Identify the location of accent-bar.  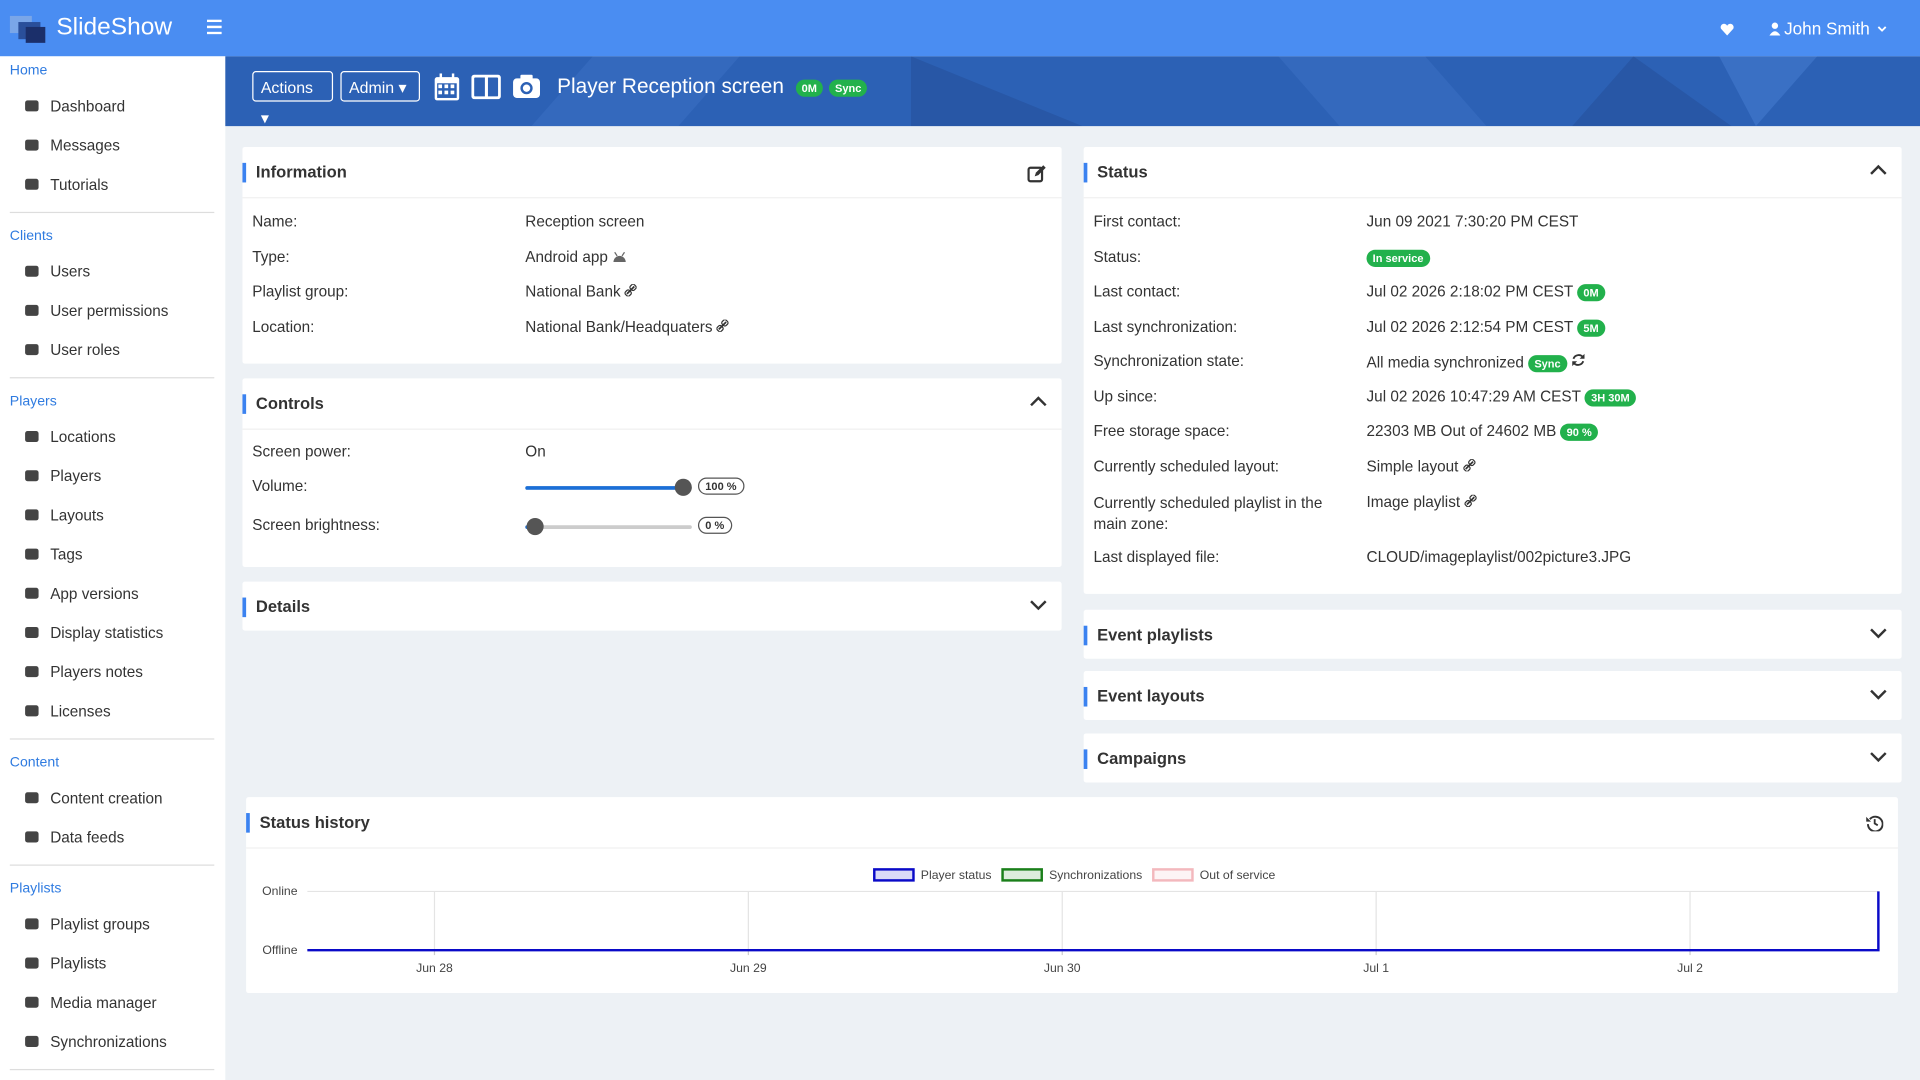
(1085, 635).